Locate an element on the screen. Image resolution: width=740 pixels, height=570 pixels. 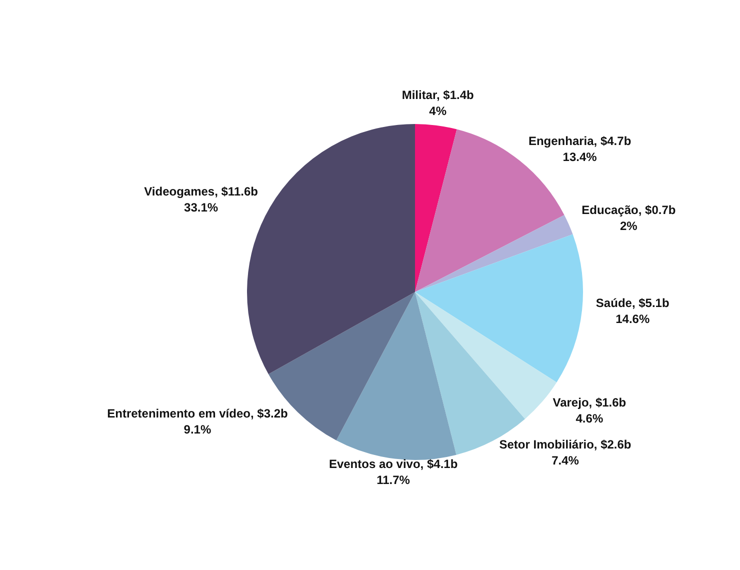
data-label: 33.1% is located at coordinates (201, 207).